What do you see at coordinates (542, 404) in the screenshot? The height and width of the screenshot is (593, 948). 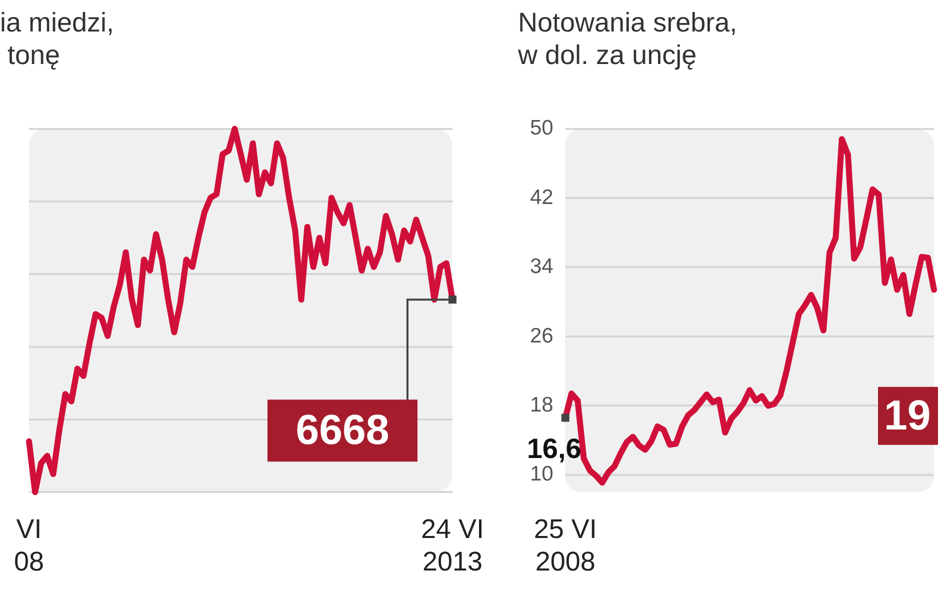 I see `y-tick-label: 18` at bounding box center [542, 404].